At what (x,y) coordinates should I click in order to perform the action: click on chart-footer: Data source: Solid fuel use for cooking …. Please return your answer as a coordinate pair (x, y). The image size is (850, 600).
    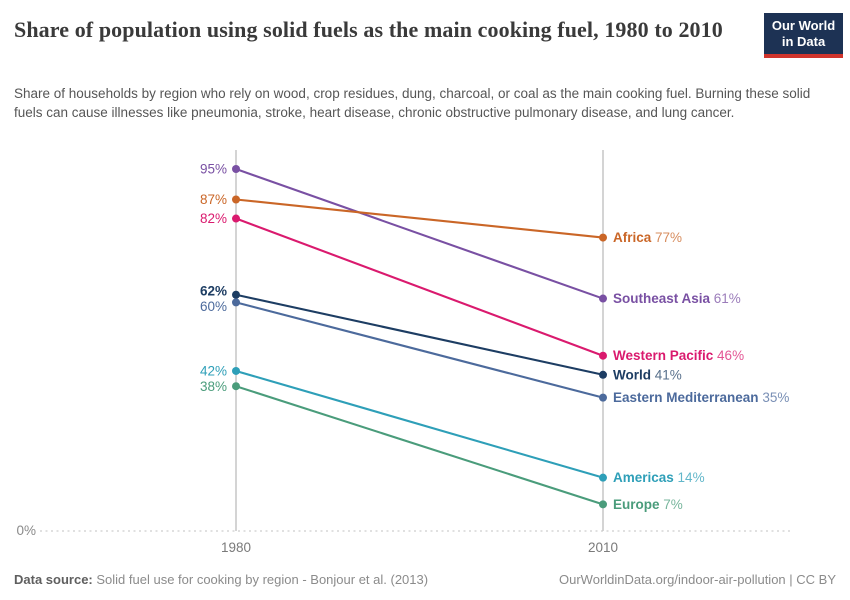
    Looking at the image, I should click on (425, 579).